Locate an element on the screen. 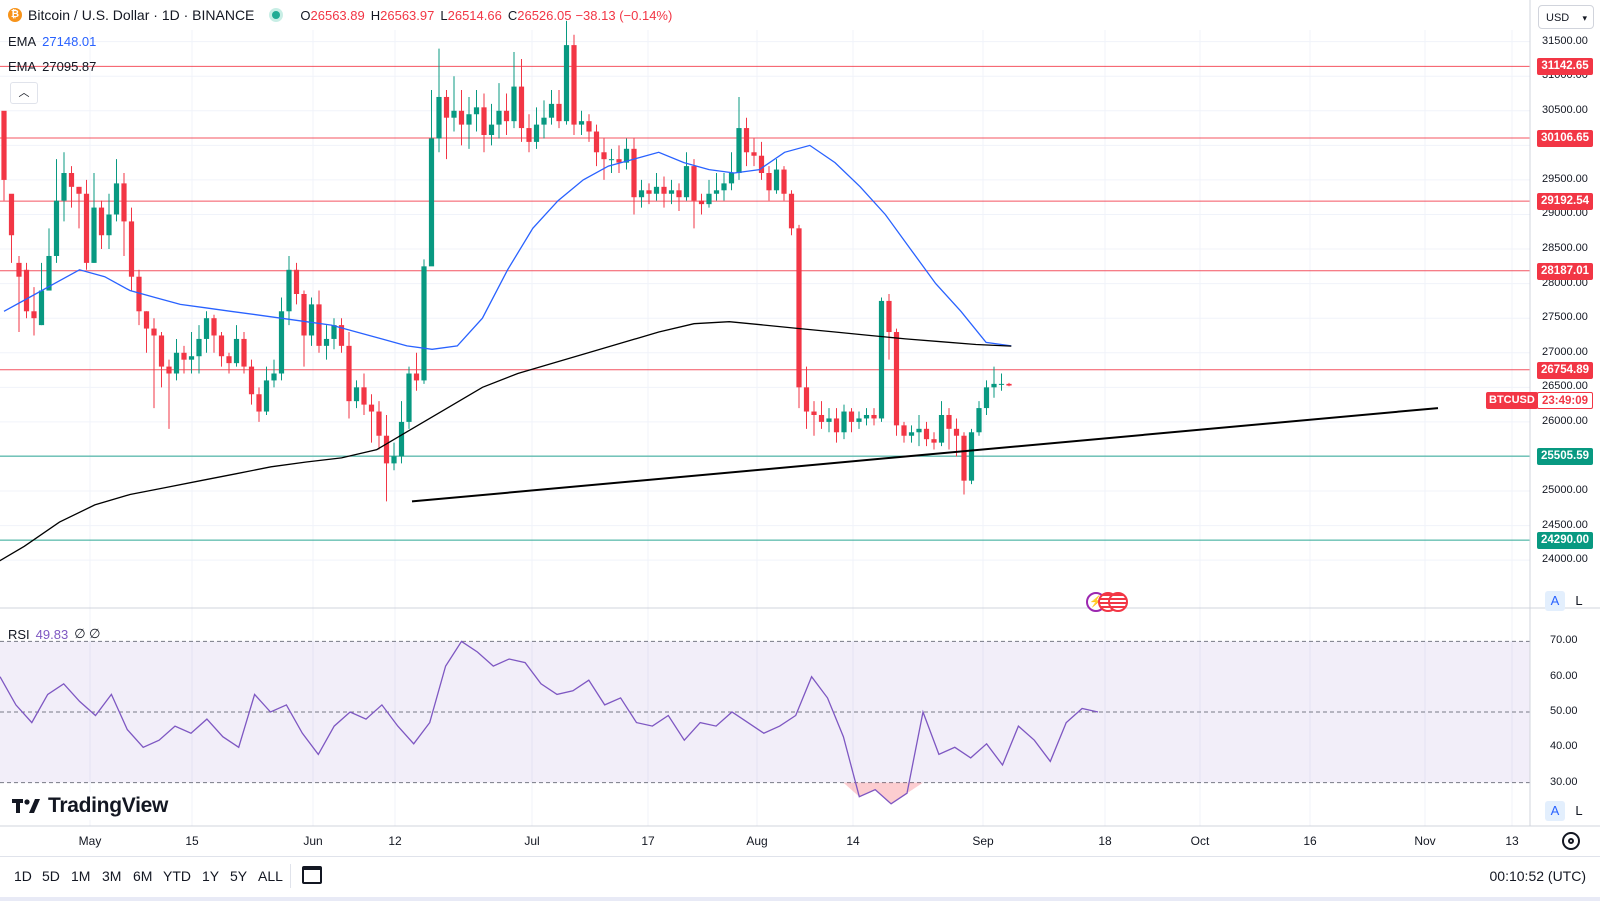  rsi-tick: 50.00 is located at coordinates (1564, 711).